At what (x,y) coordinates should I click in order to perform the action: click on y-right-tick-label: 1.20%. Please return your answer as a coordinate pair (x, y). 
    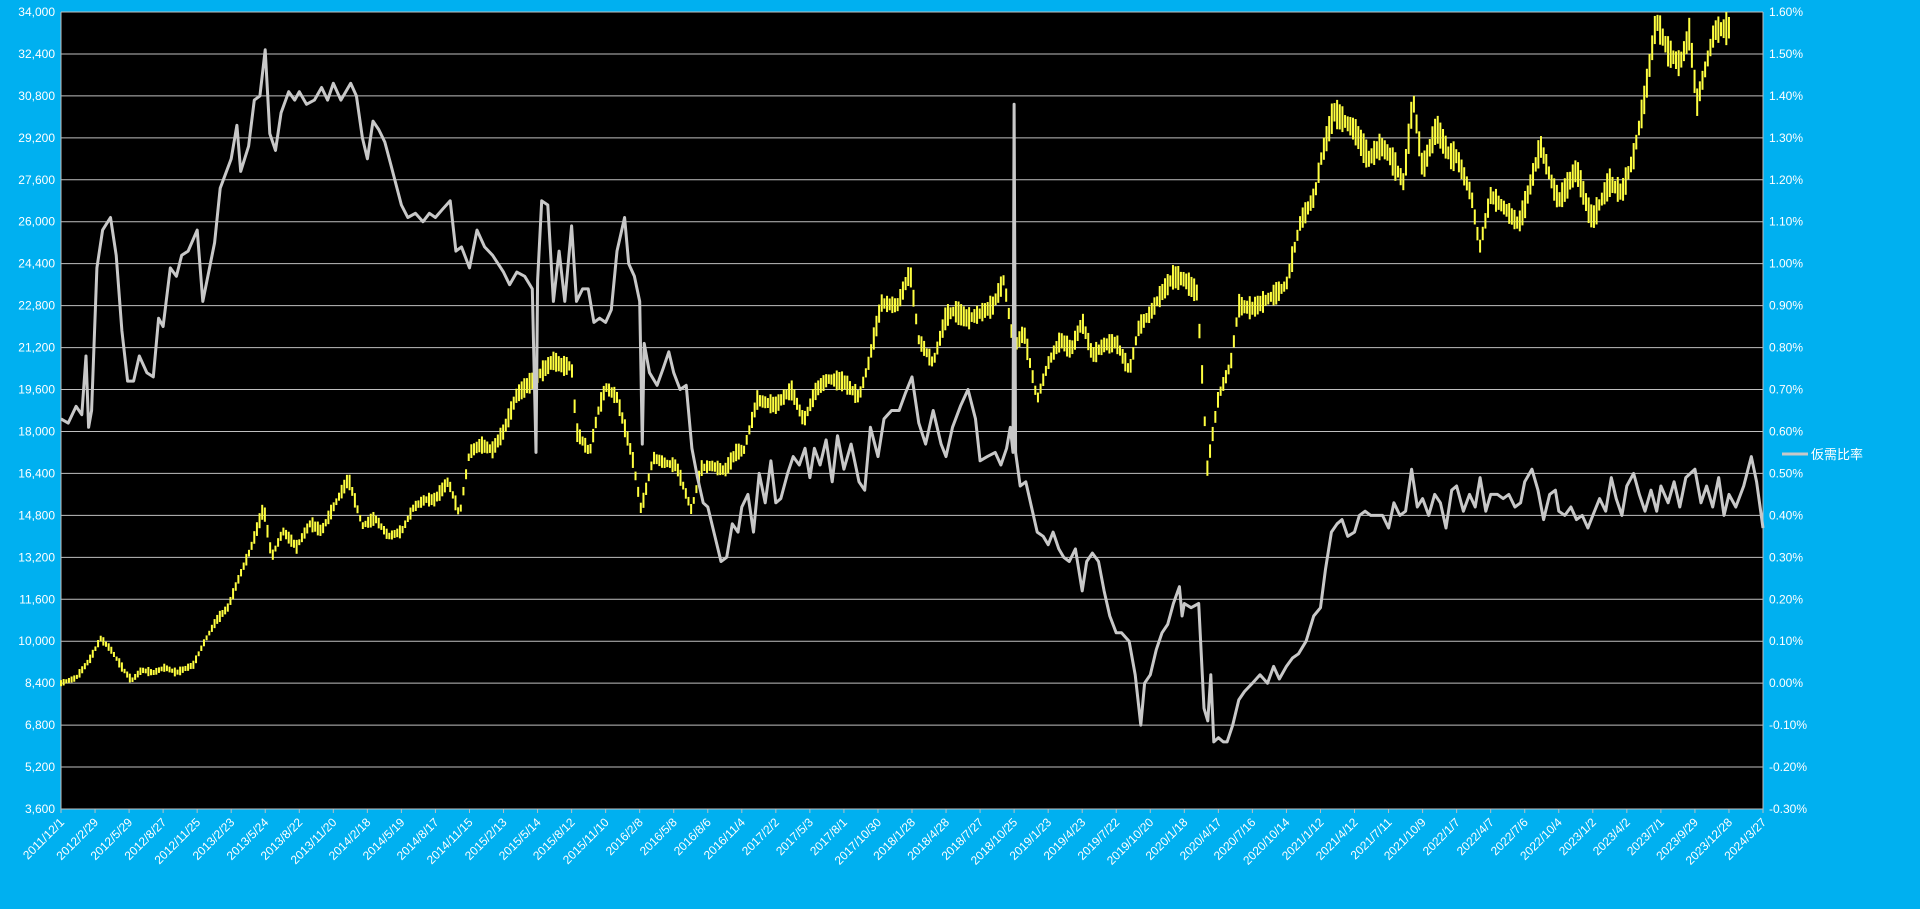
    Looking at the image, I should click on (1786, 180).